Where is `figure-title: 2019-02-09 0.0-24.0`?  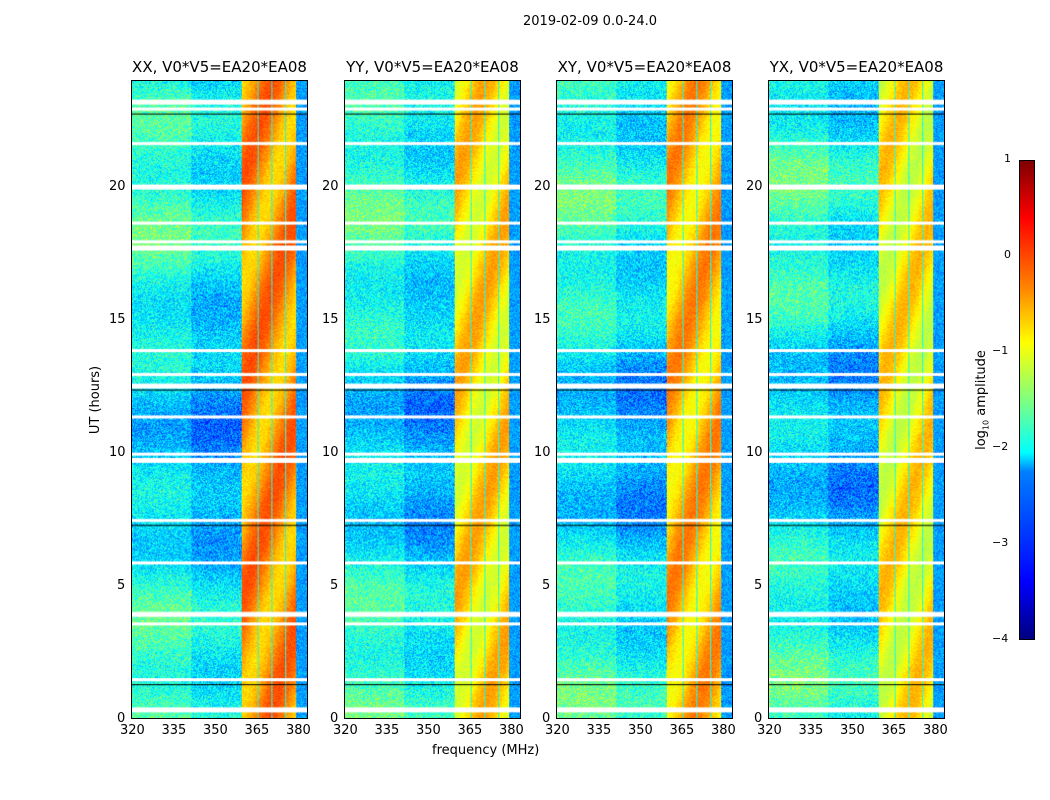 figure-title: 2019-02-09 0.0-24.0 is located at coordinates (590, 21).